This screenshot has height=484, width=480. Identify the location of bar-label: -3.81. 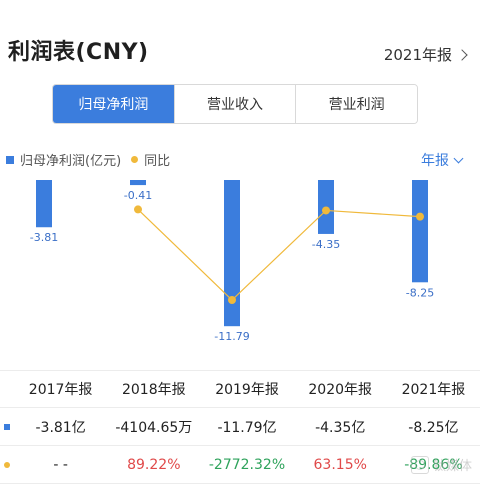
(44, 237).